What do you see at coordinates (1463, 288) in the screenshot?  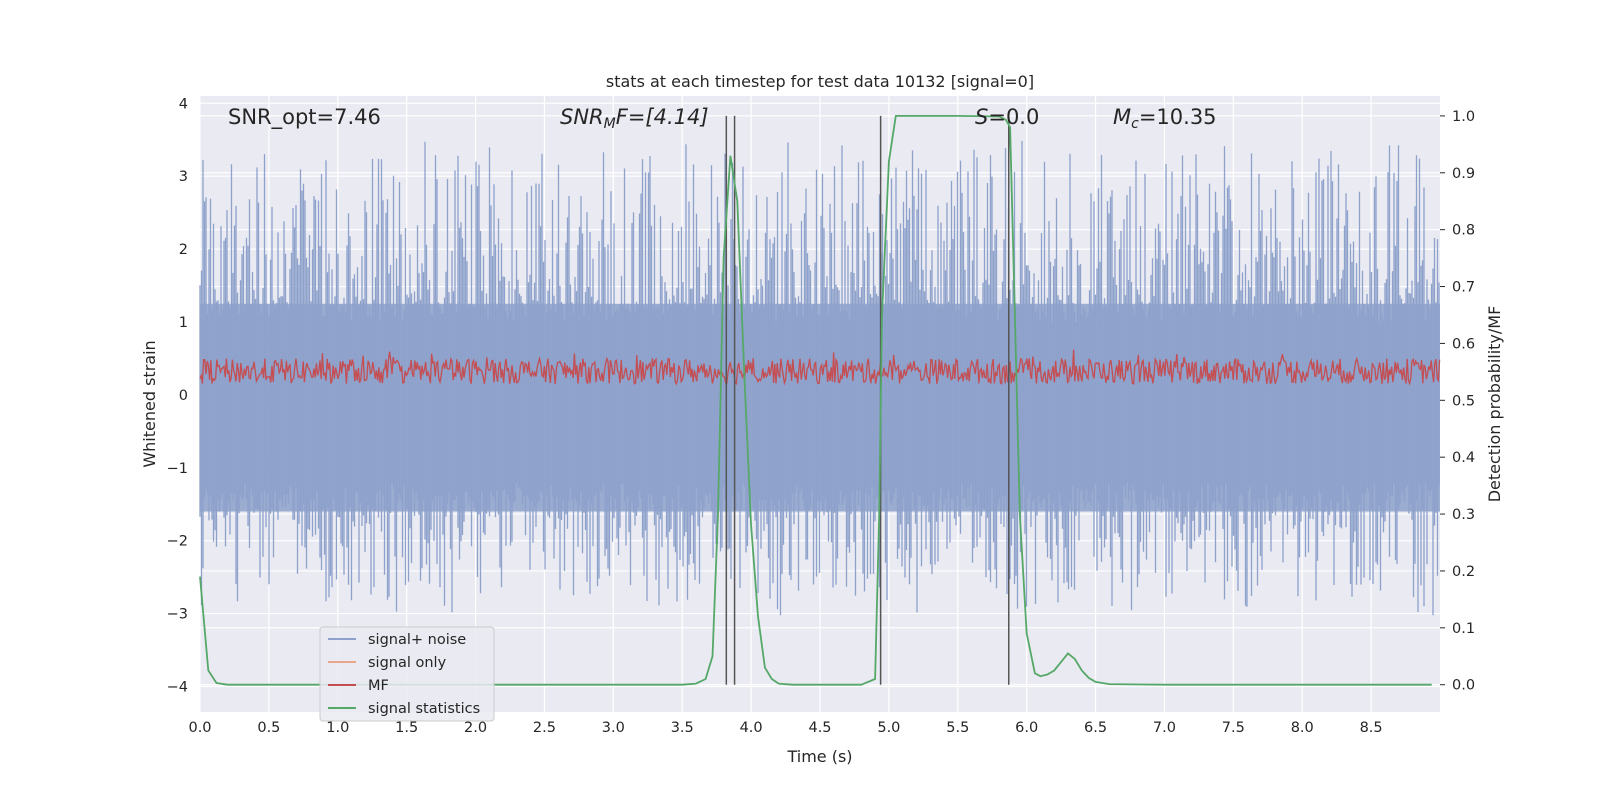 I see `y-right-tick-label: 0.7` at bounding box center [1463, 288].